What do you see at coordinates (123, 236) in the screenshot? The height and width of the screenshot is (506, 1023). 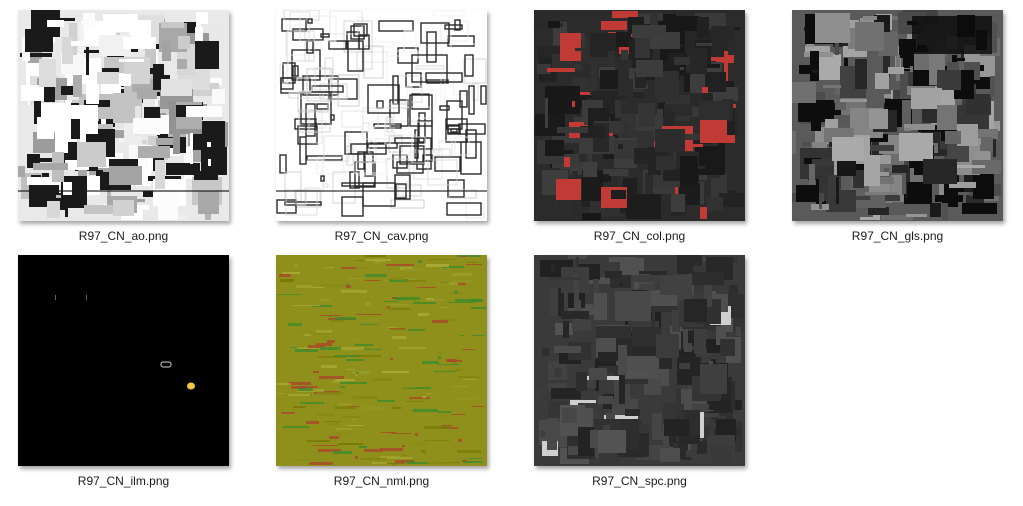 I see `file-name-label: R97_CN_ao.png` at bounding box center [123, 236].